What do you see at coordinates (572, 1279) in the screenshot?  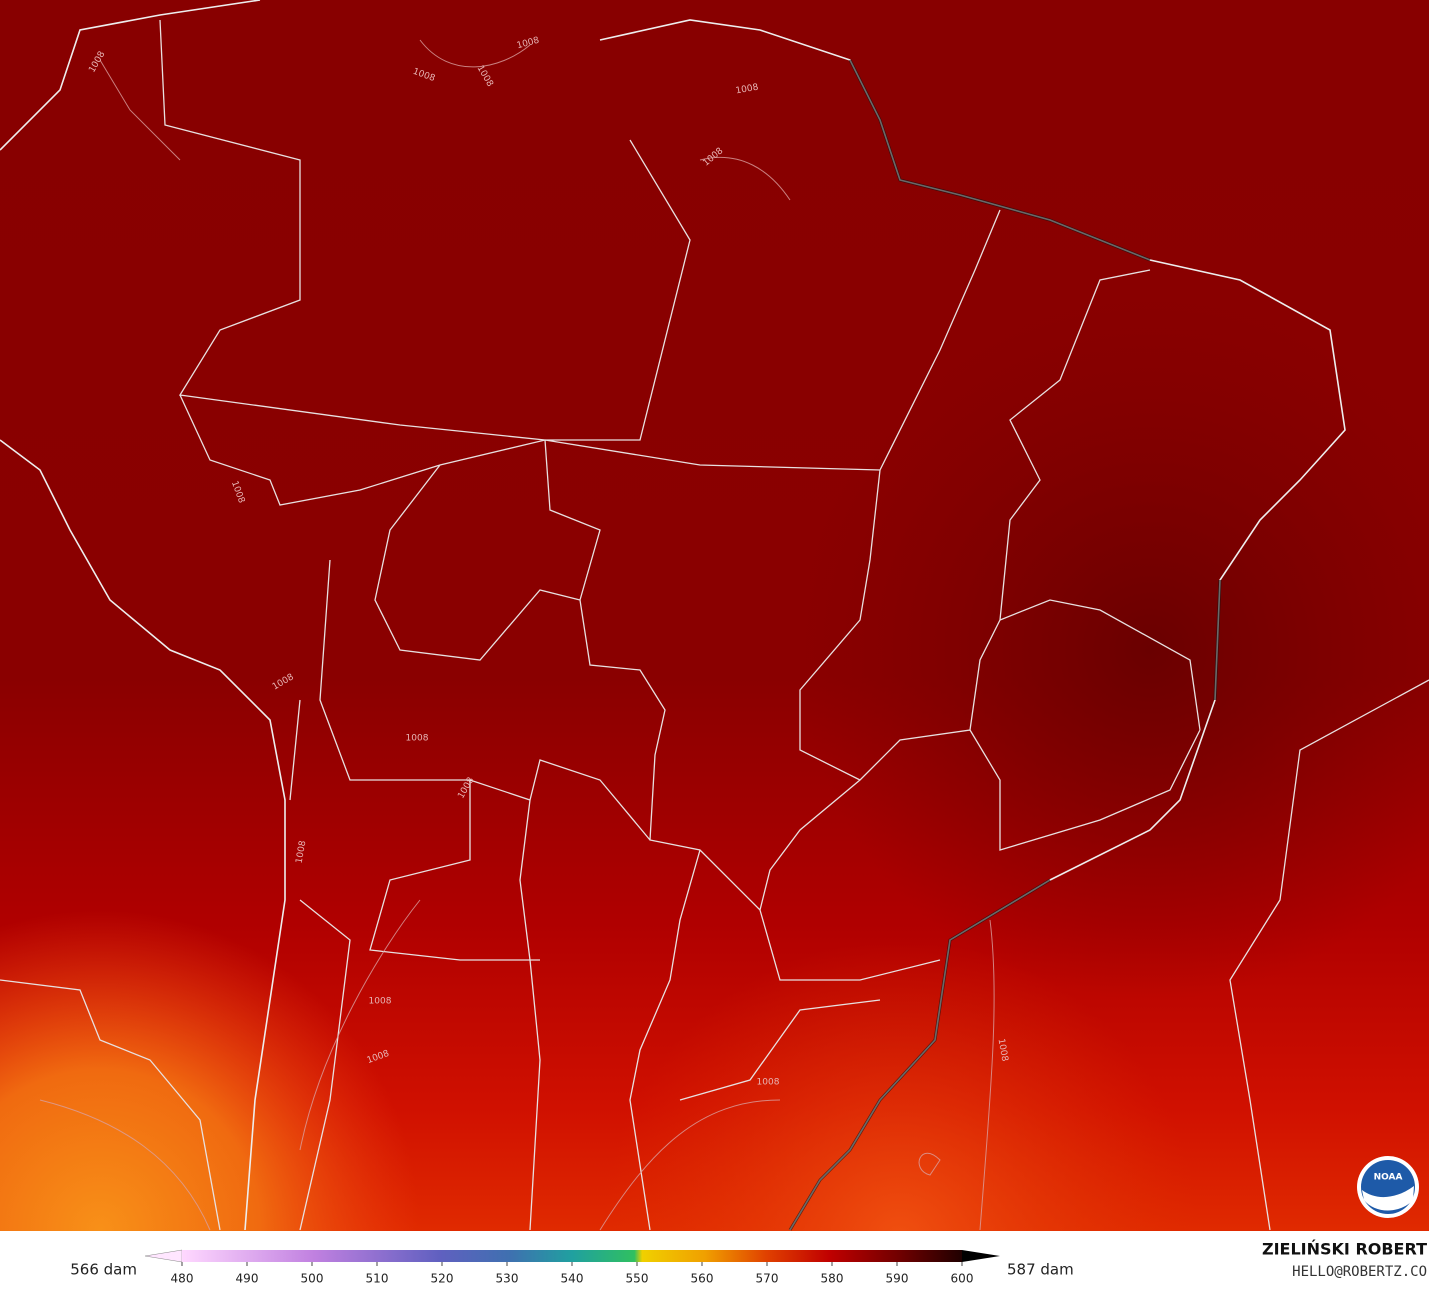 I see `colorbar-tick-label: 540` at bounding box center [572, 1279].